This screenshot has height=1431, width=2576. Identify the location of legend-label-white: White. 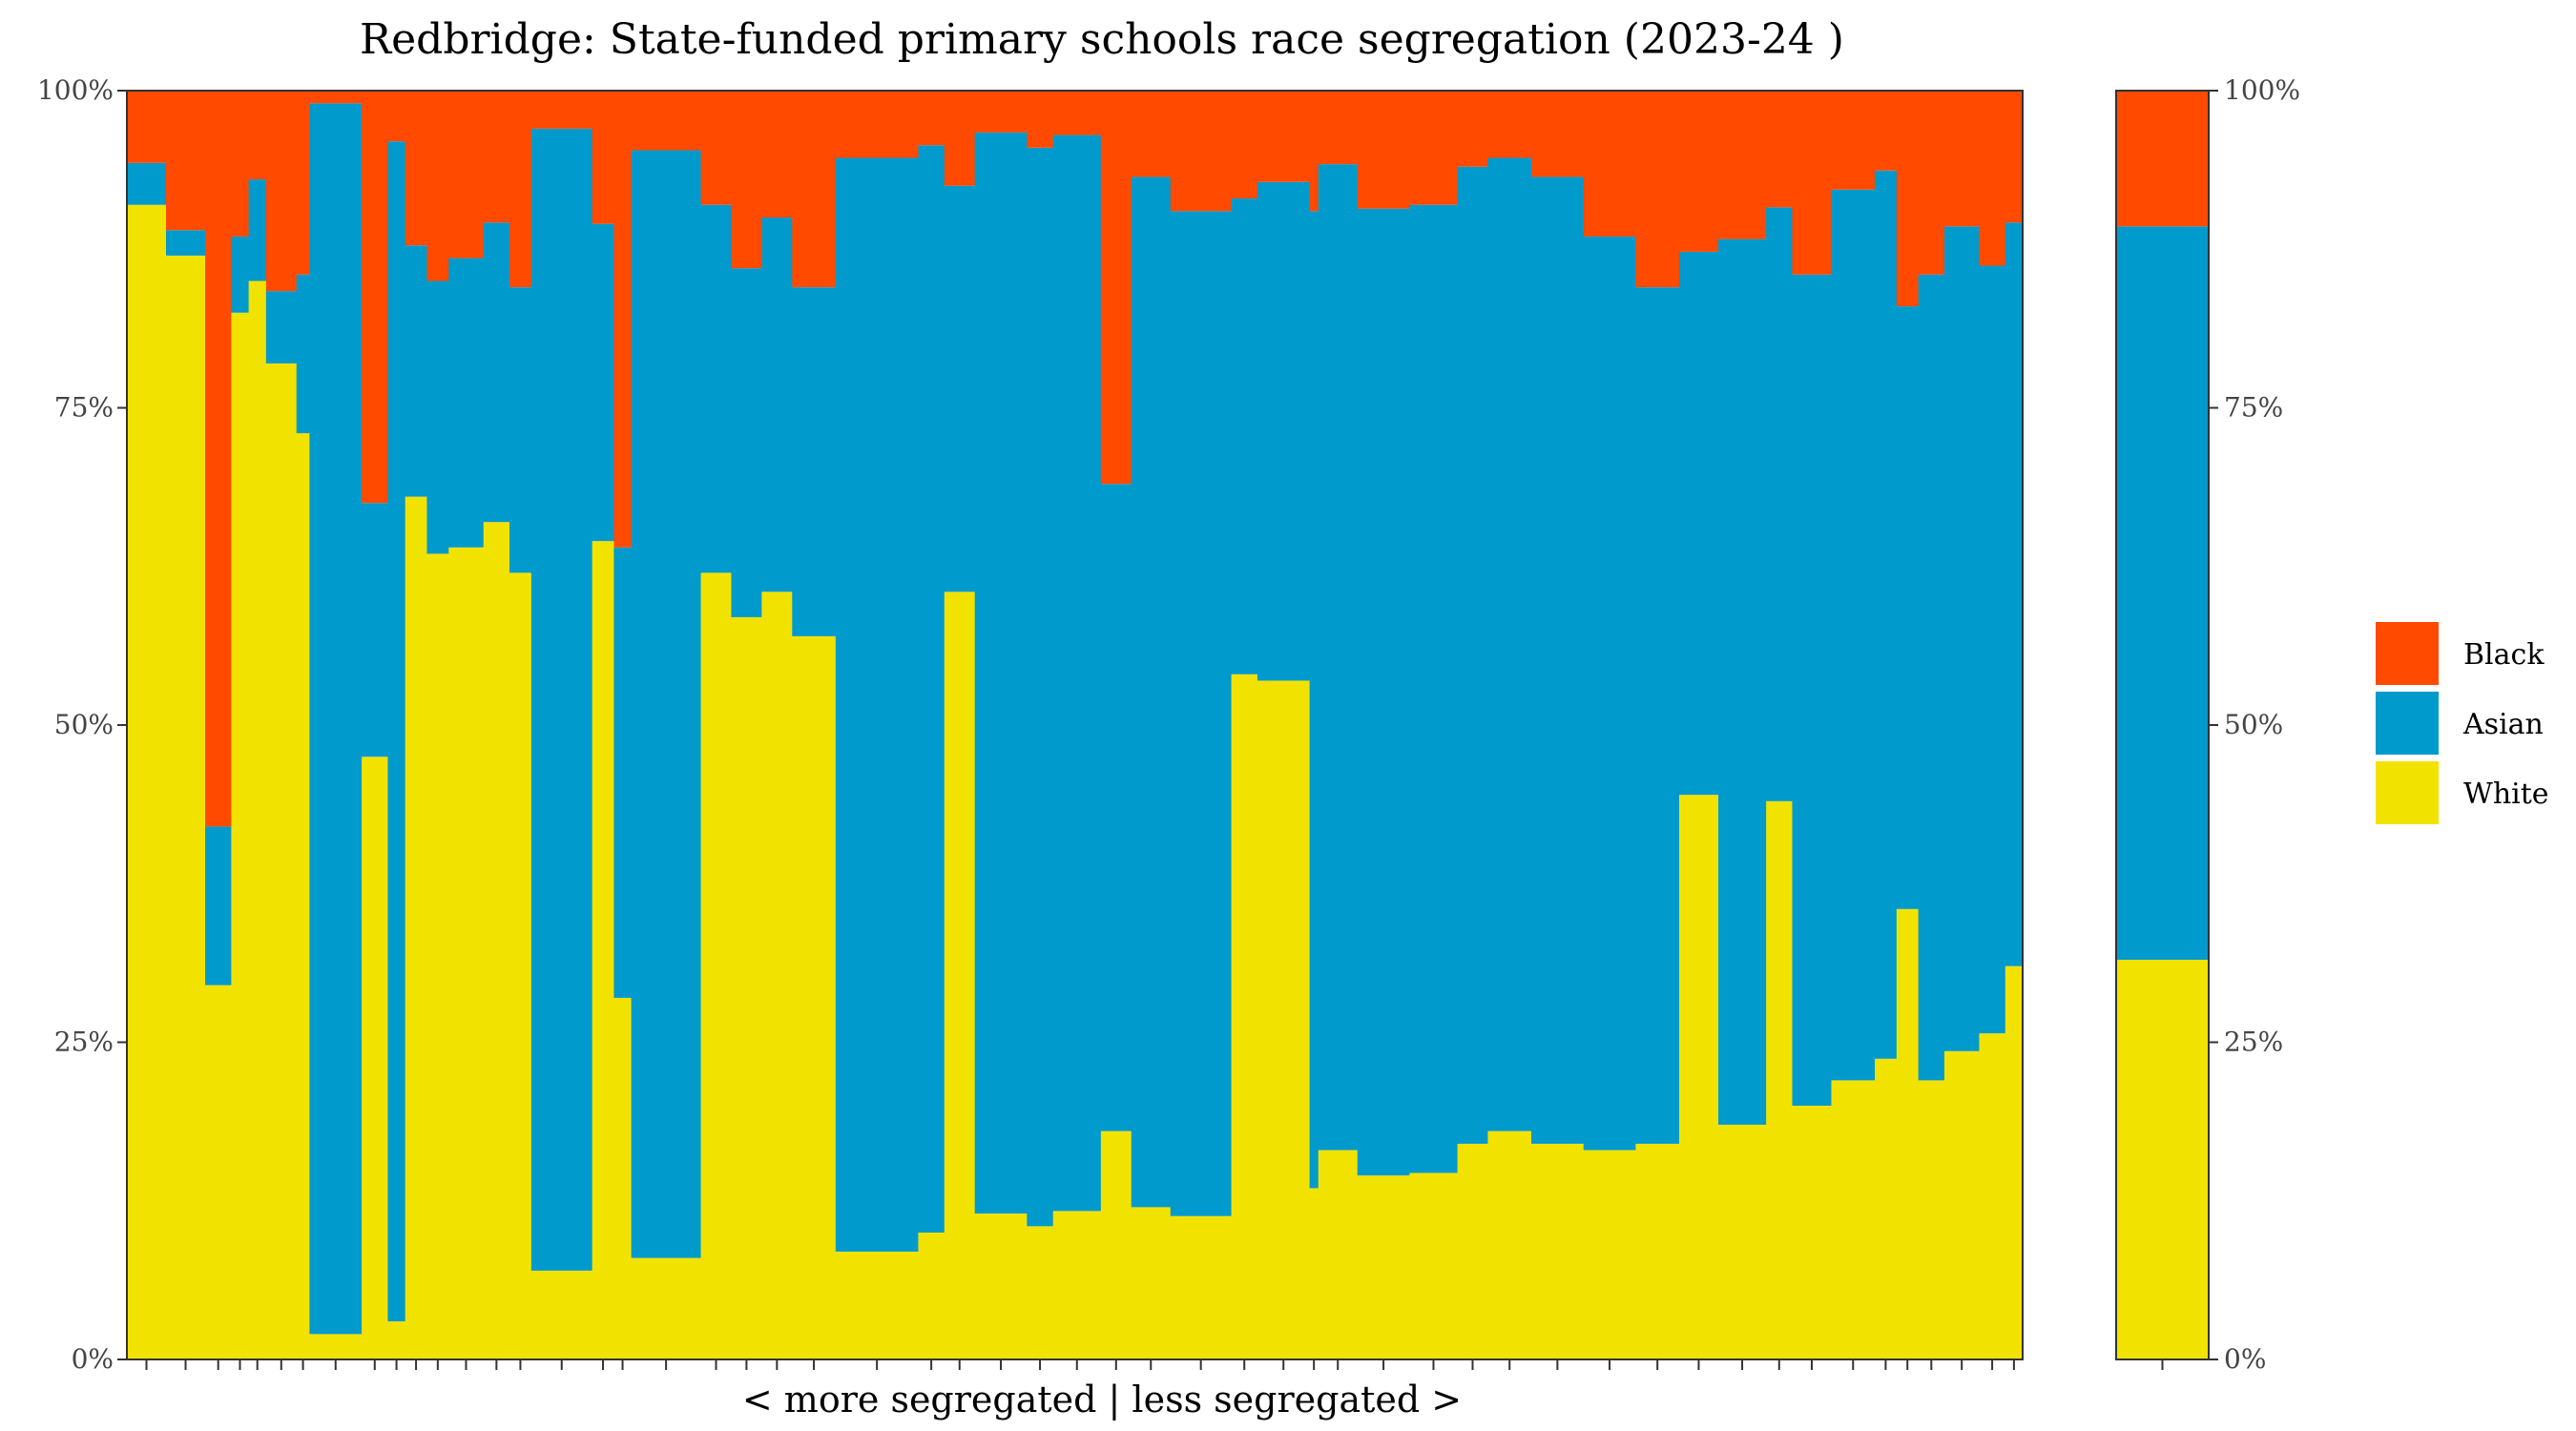
(2506, 795).